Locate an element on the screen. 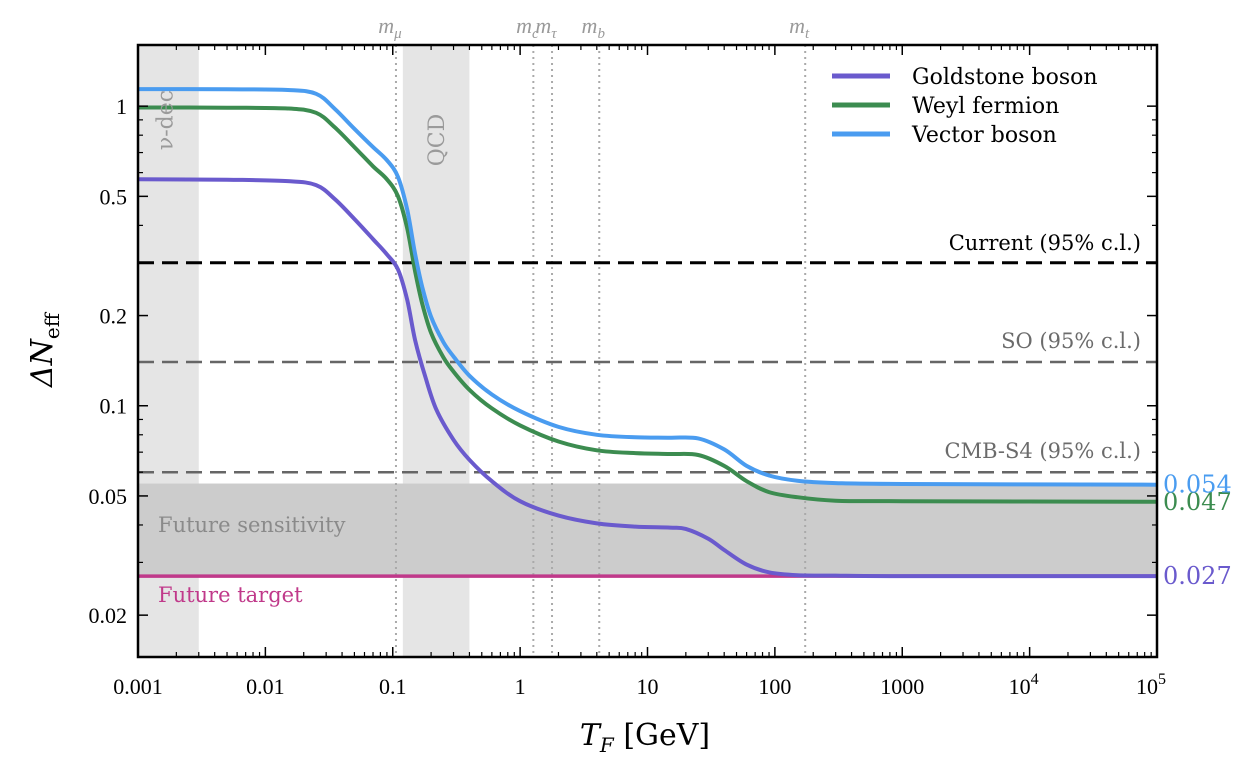 Image resolution: width=1245 pixels, height=765 pixels. y-axis-label: ΔNeff is located at coordinates (44, 349).